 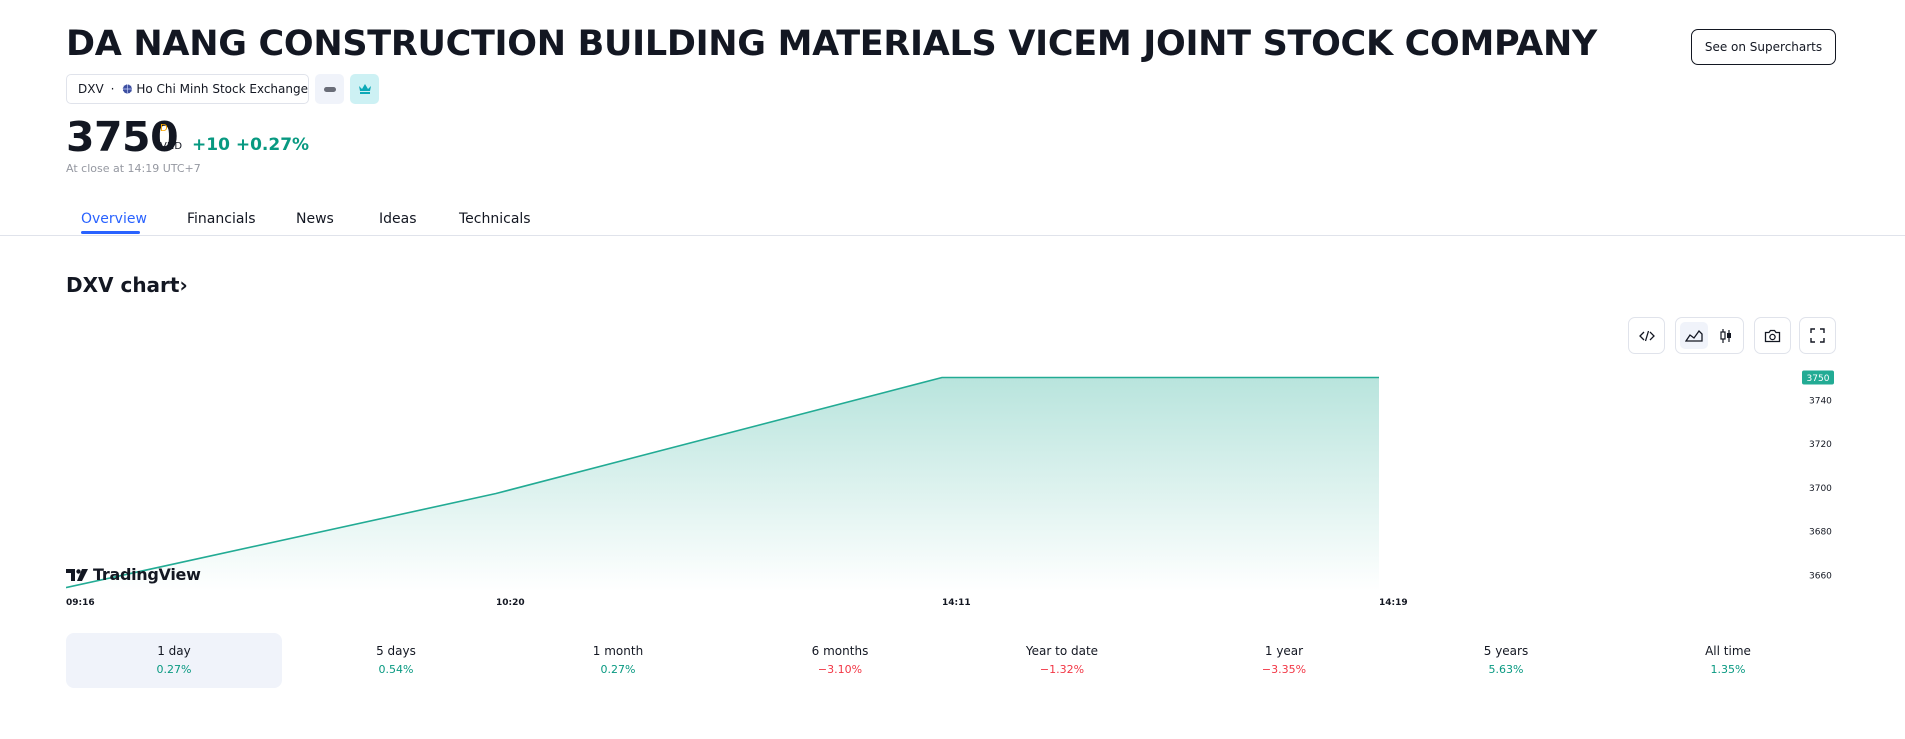 What do you see at coordinates (510, 603) in the screenshot?
I see `x-tick-label: 10:20` at bounding box center [510, 603].